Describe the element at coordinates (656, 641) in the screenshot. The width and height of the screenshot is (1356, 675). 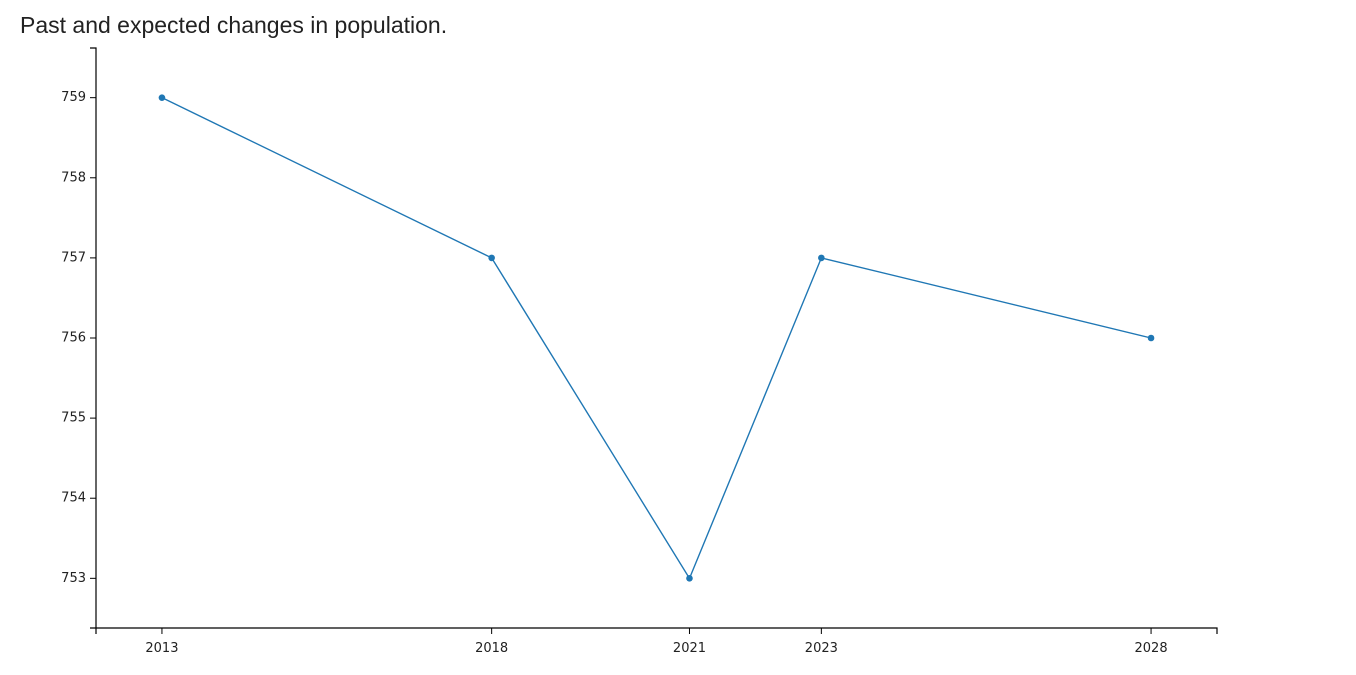
I see `x-axis: 2013 2018 2021 2023 2028` at that location.